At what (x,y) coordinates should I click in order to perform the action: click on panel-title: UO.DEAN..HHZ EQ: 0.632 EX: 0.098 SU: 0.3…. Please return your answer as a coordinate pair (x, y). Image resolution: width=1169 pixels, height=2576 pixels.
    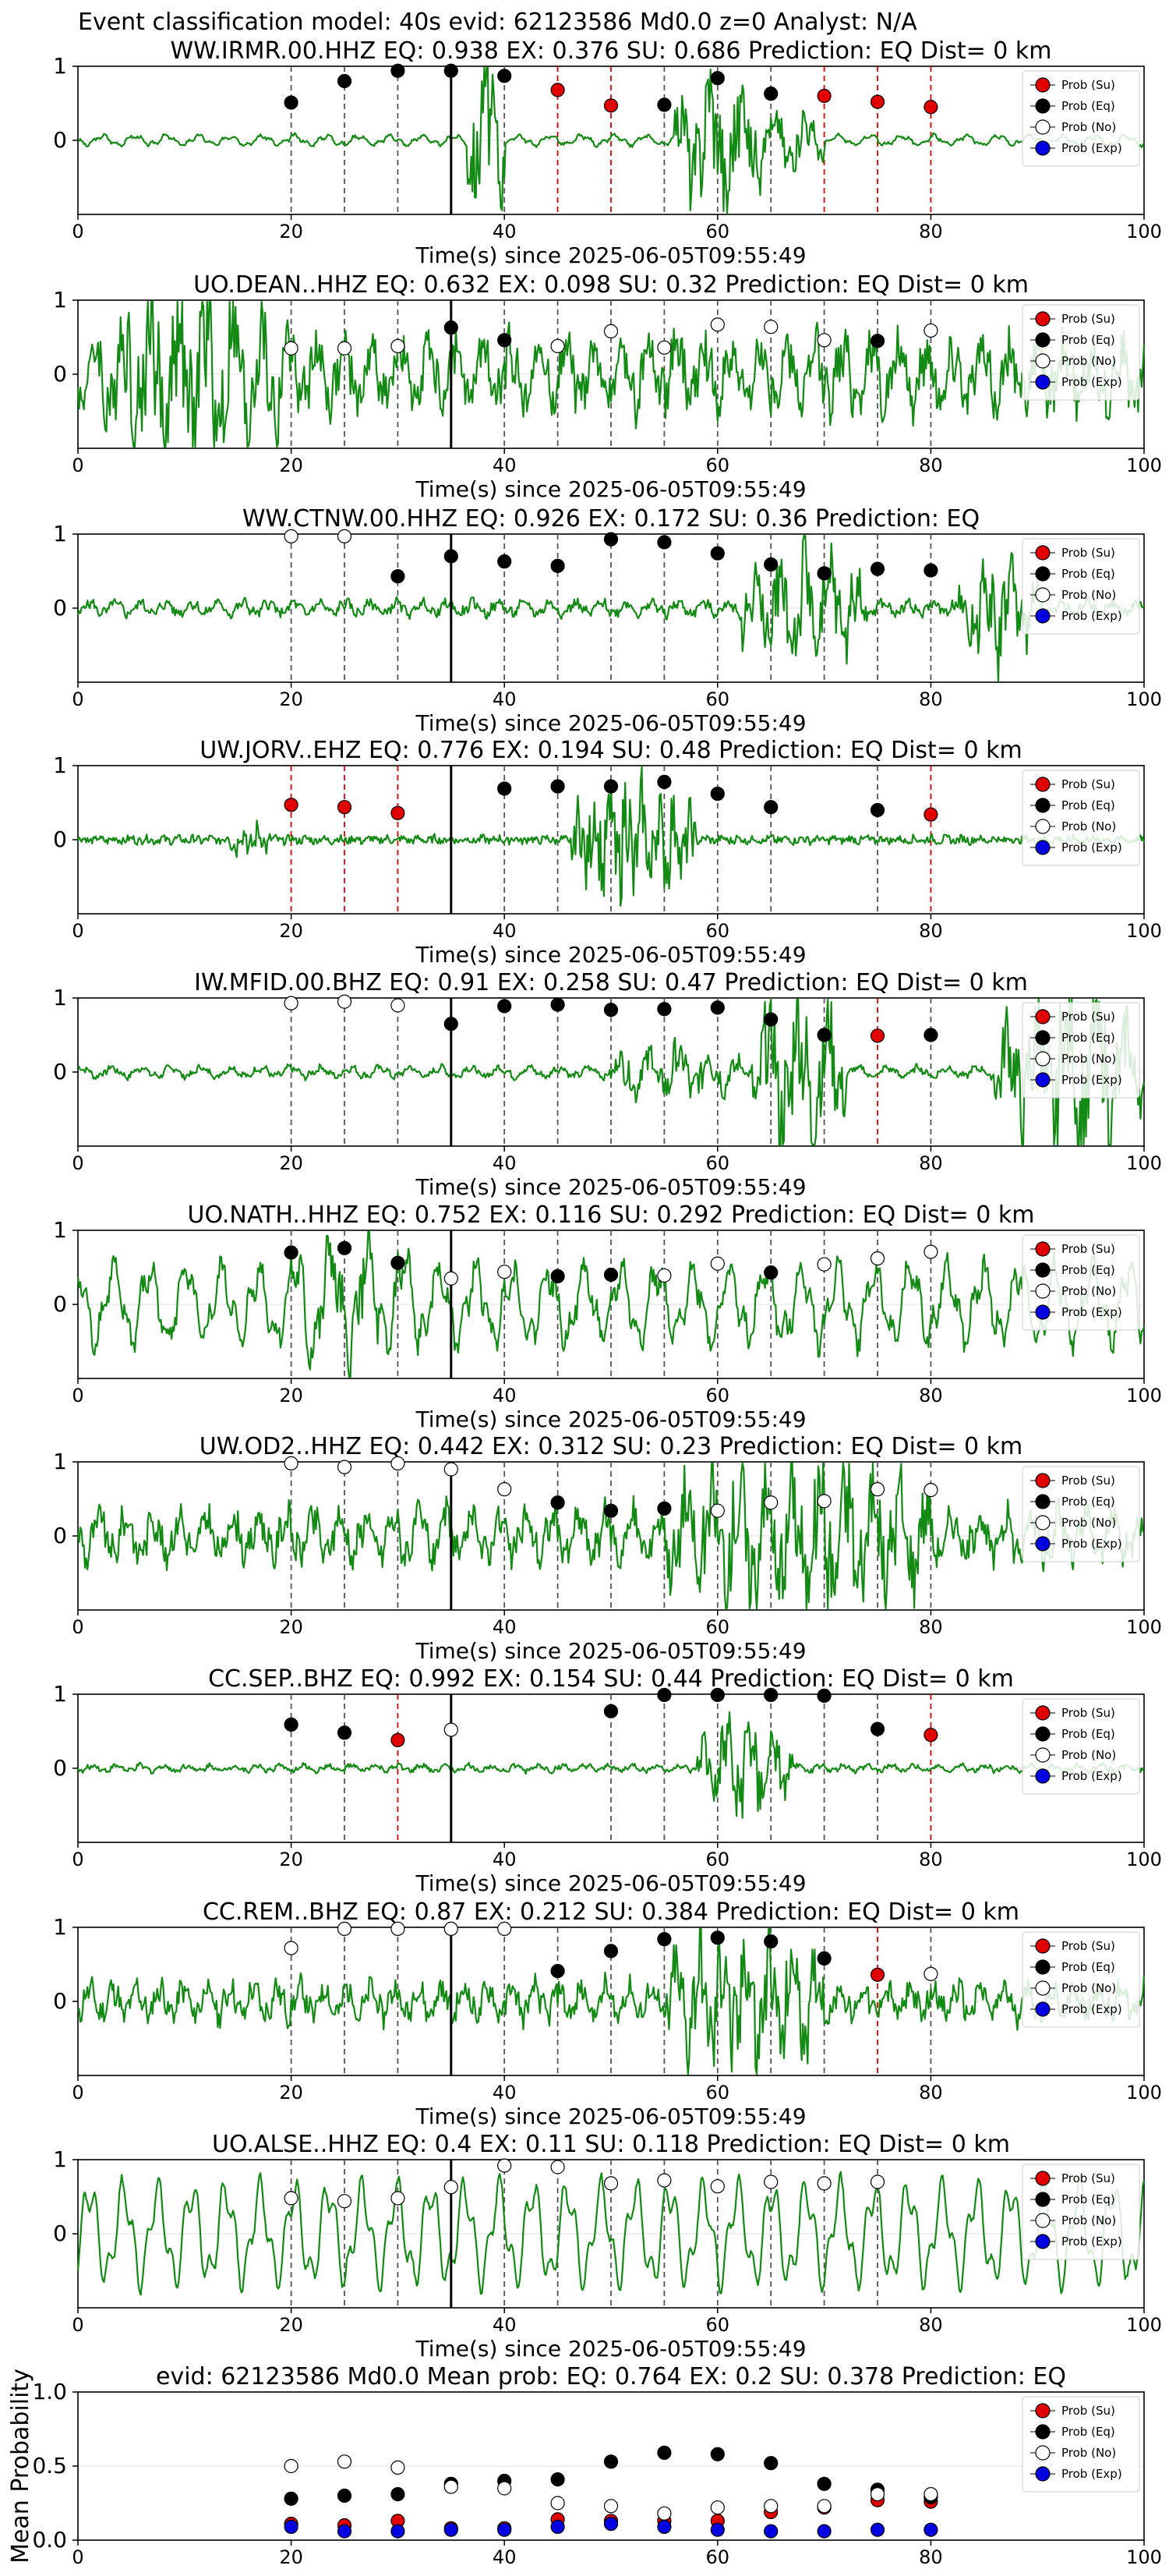
    Looking at the image, I should click on (611, 285).